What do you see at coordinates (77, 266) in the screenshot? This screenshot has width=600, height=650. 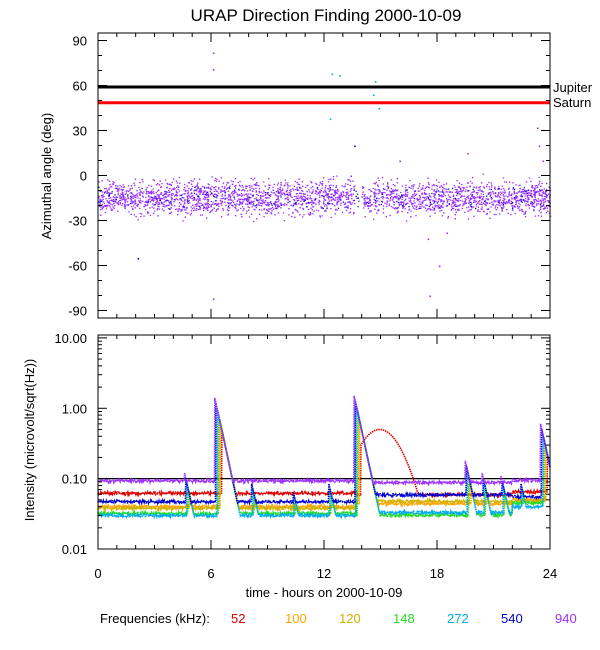 I see `azimuth-tick-label: -60` at bounding box center [77, 266].